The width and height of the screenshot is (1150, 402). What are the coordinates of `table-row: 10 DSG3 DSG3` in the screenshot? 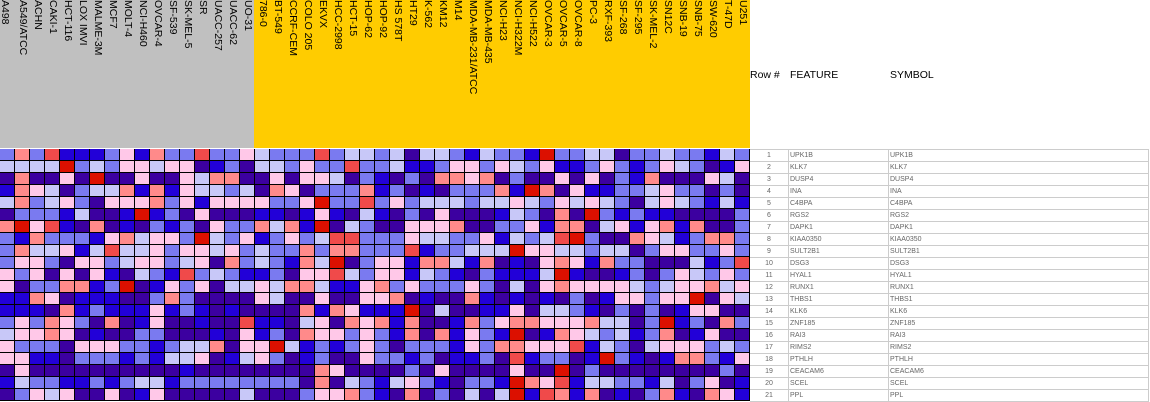 It's located at (949, 264).